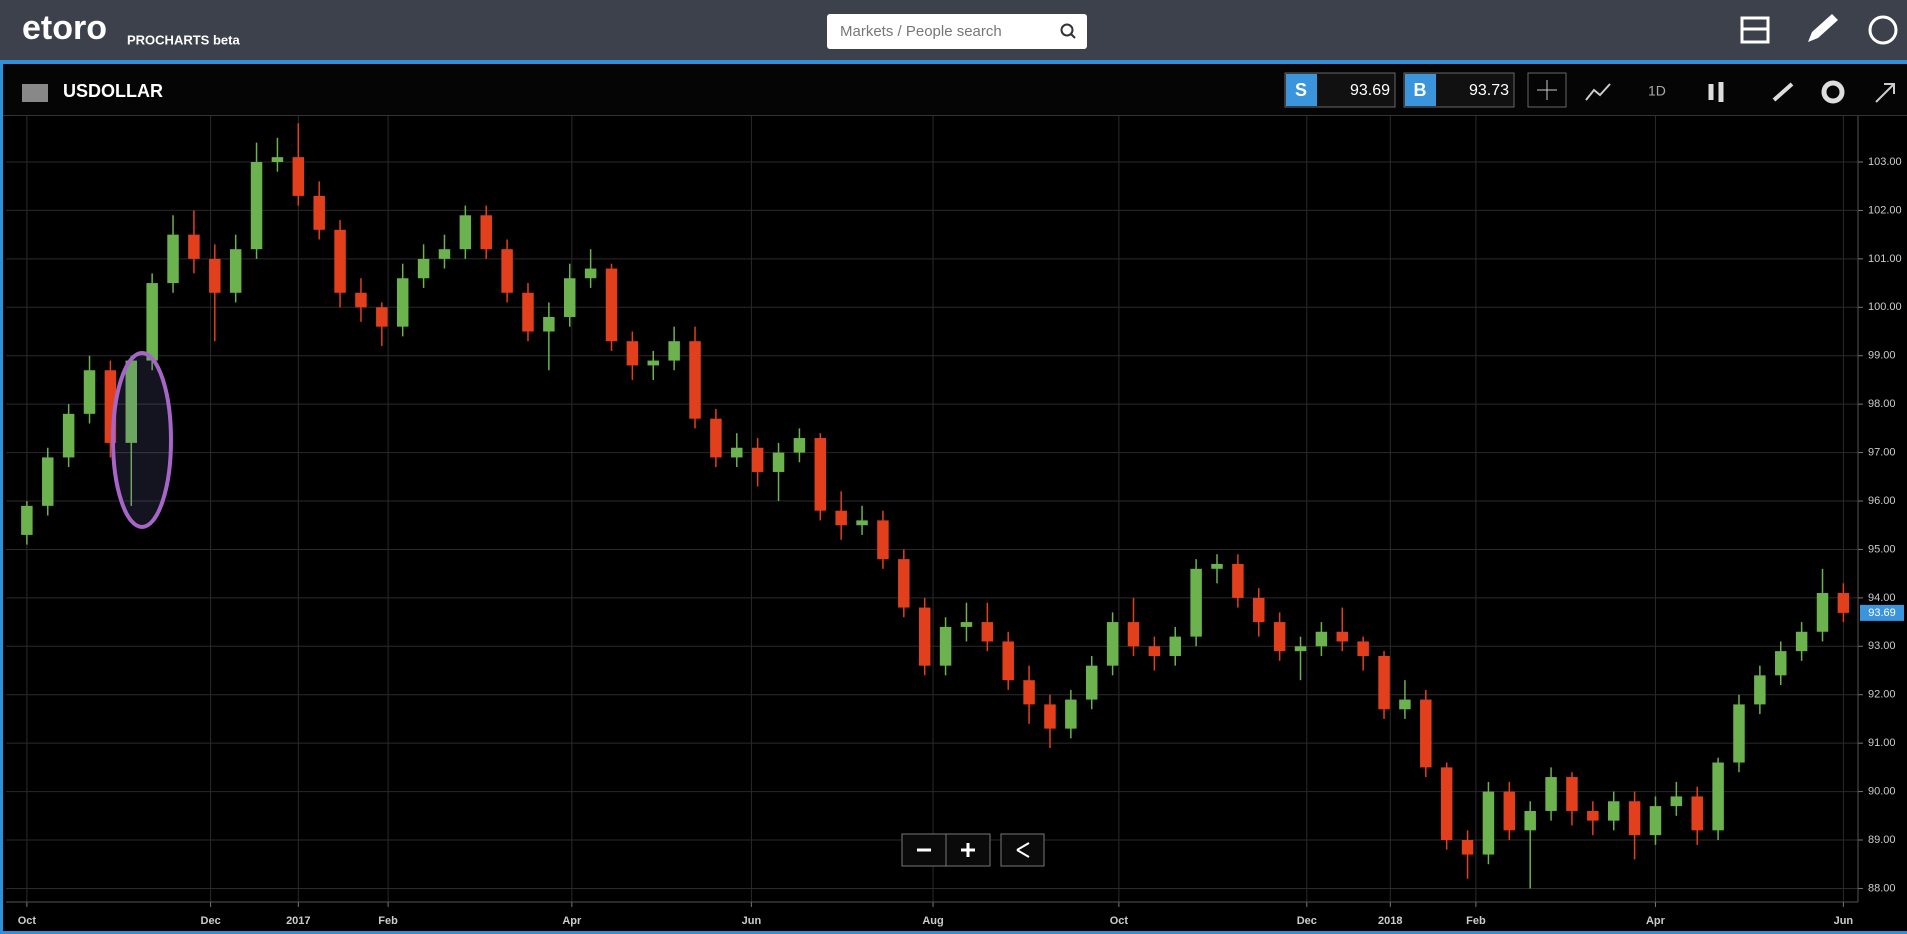 This screenshot has height=934, width=1907. I want to click on crosshair-button, so click(1547, 90).